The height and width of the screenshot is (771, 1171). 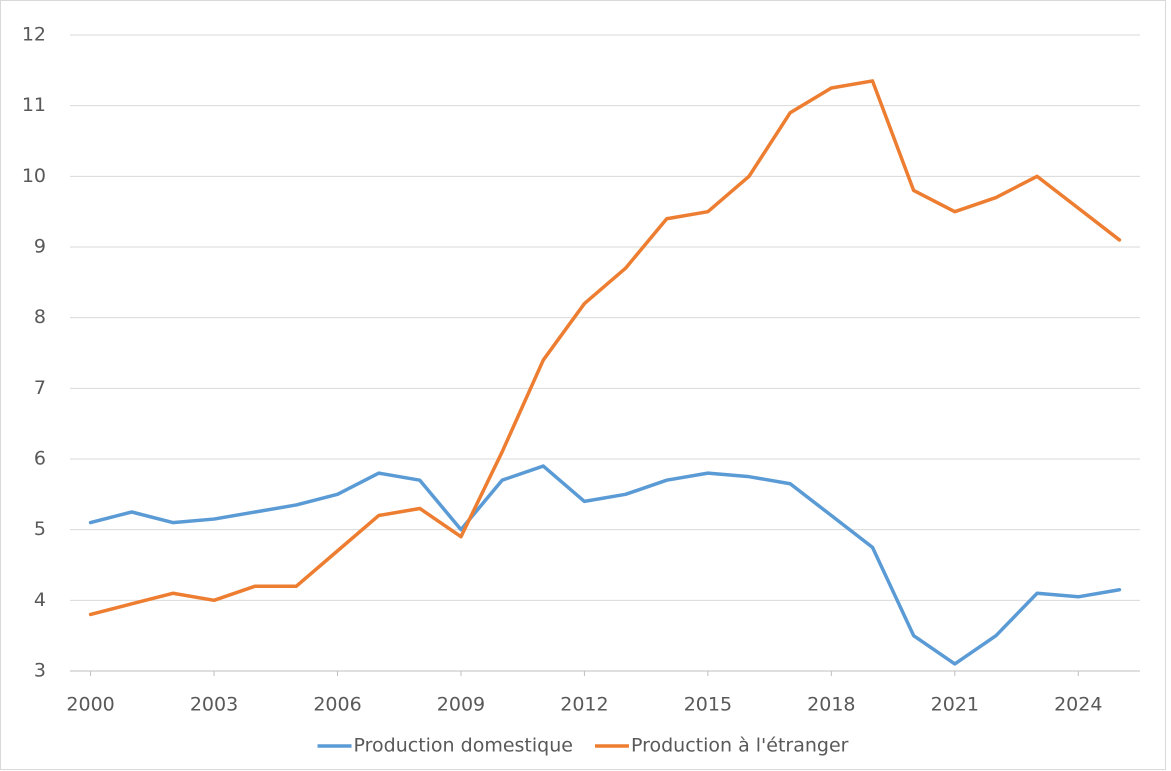 What do you see at coordinates (40, 671) in the screenshot?
I see `y-tick-label: 3` at bounding box center [40, 671].